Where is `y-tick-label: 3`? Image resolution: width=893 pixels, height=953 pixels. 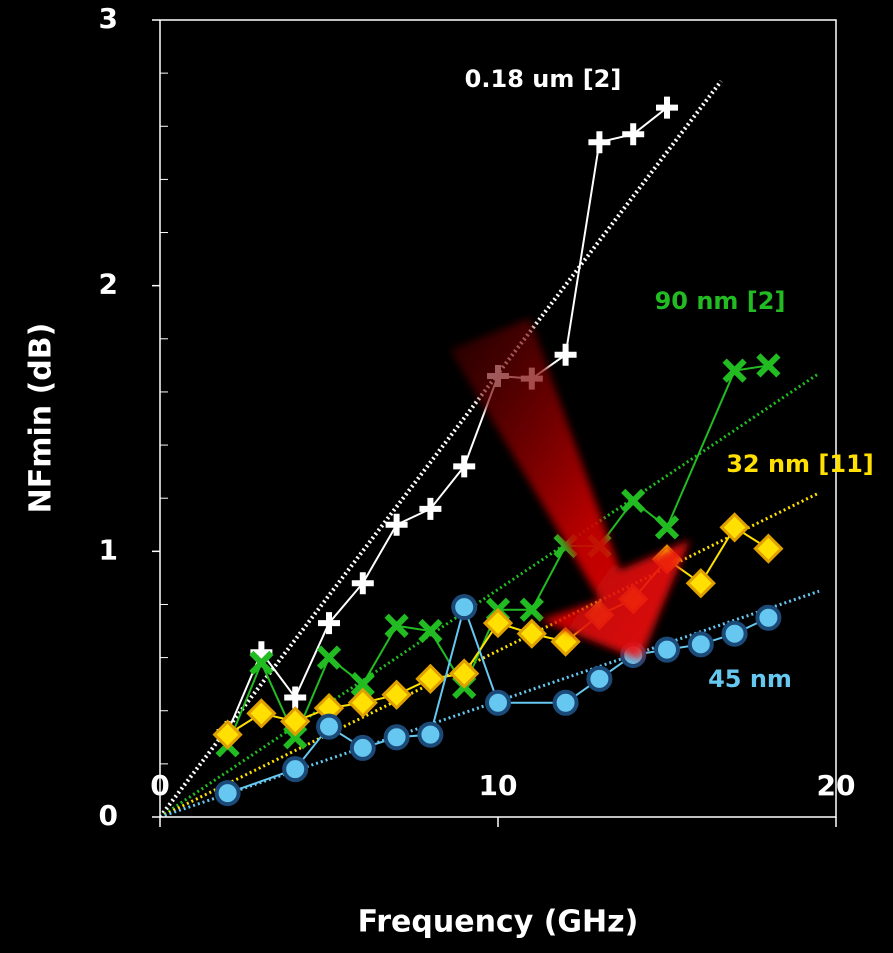
y-tick-label: 3 is located at coordinates (108, 18).